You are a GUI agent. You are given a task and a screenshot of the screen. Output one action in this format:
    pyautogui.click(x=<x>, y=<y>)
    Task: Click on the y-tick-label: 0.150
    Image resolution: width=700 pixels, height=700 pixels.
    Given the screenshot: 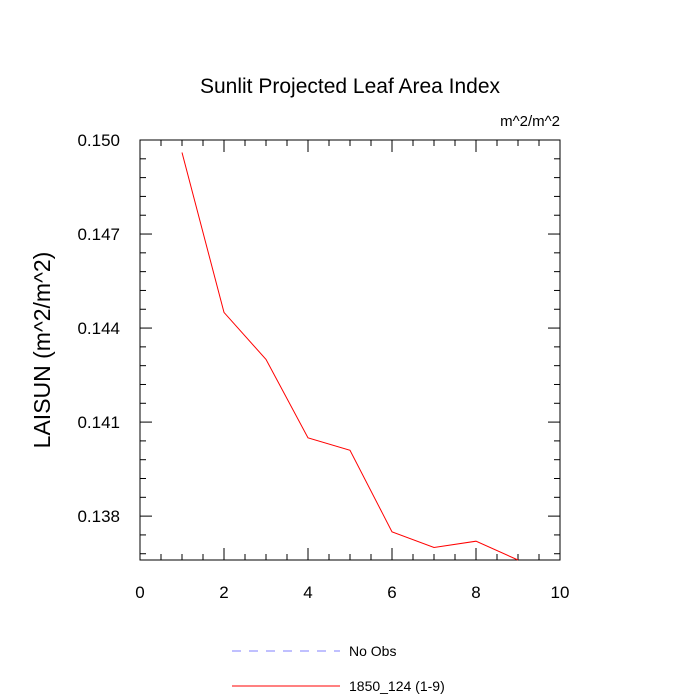 What is the action you would take?
    pyautogui.click(x=98, y=140)
    